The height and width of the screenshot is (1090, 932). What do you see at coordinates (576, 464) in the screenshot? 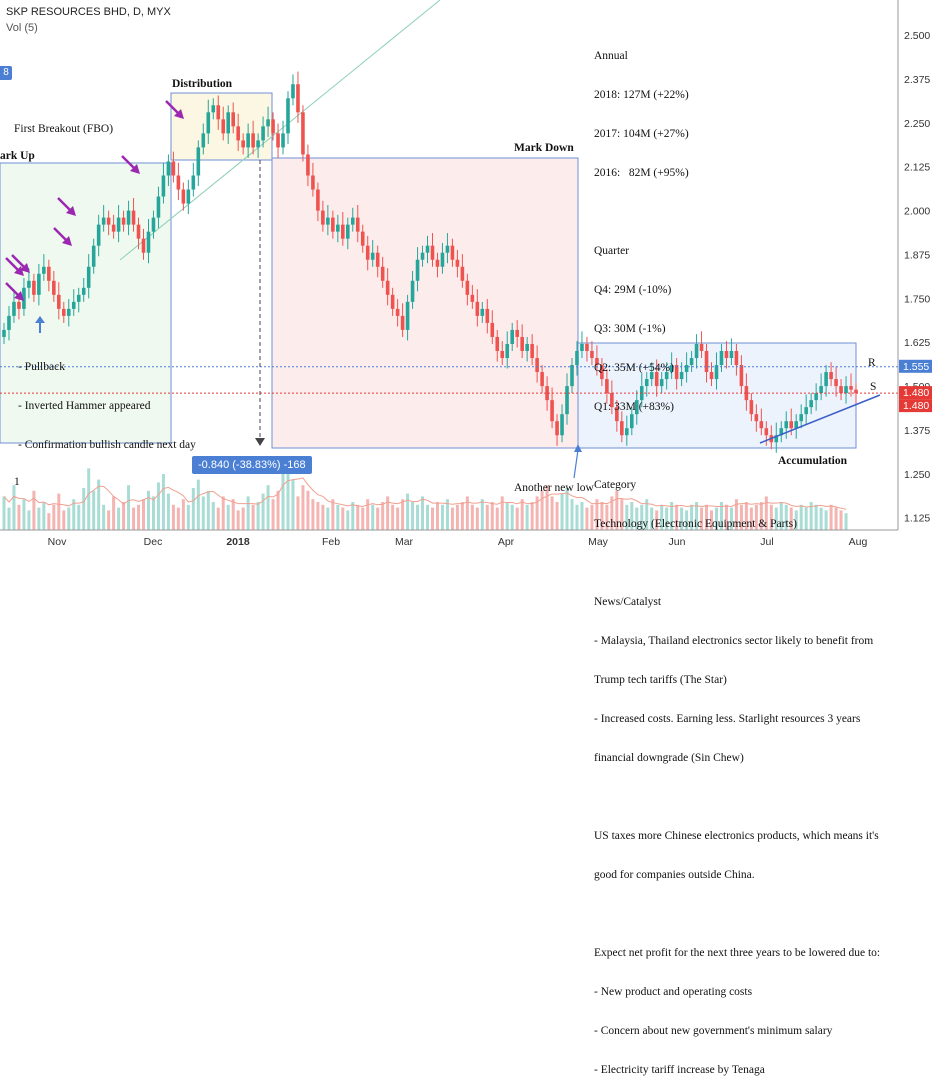
I see `new-low-arrow` at bounding box center [576, 464].